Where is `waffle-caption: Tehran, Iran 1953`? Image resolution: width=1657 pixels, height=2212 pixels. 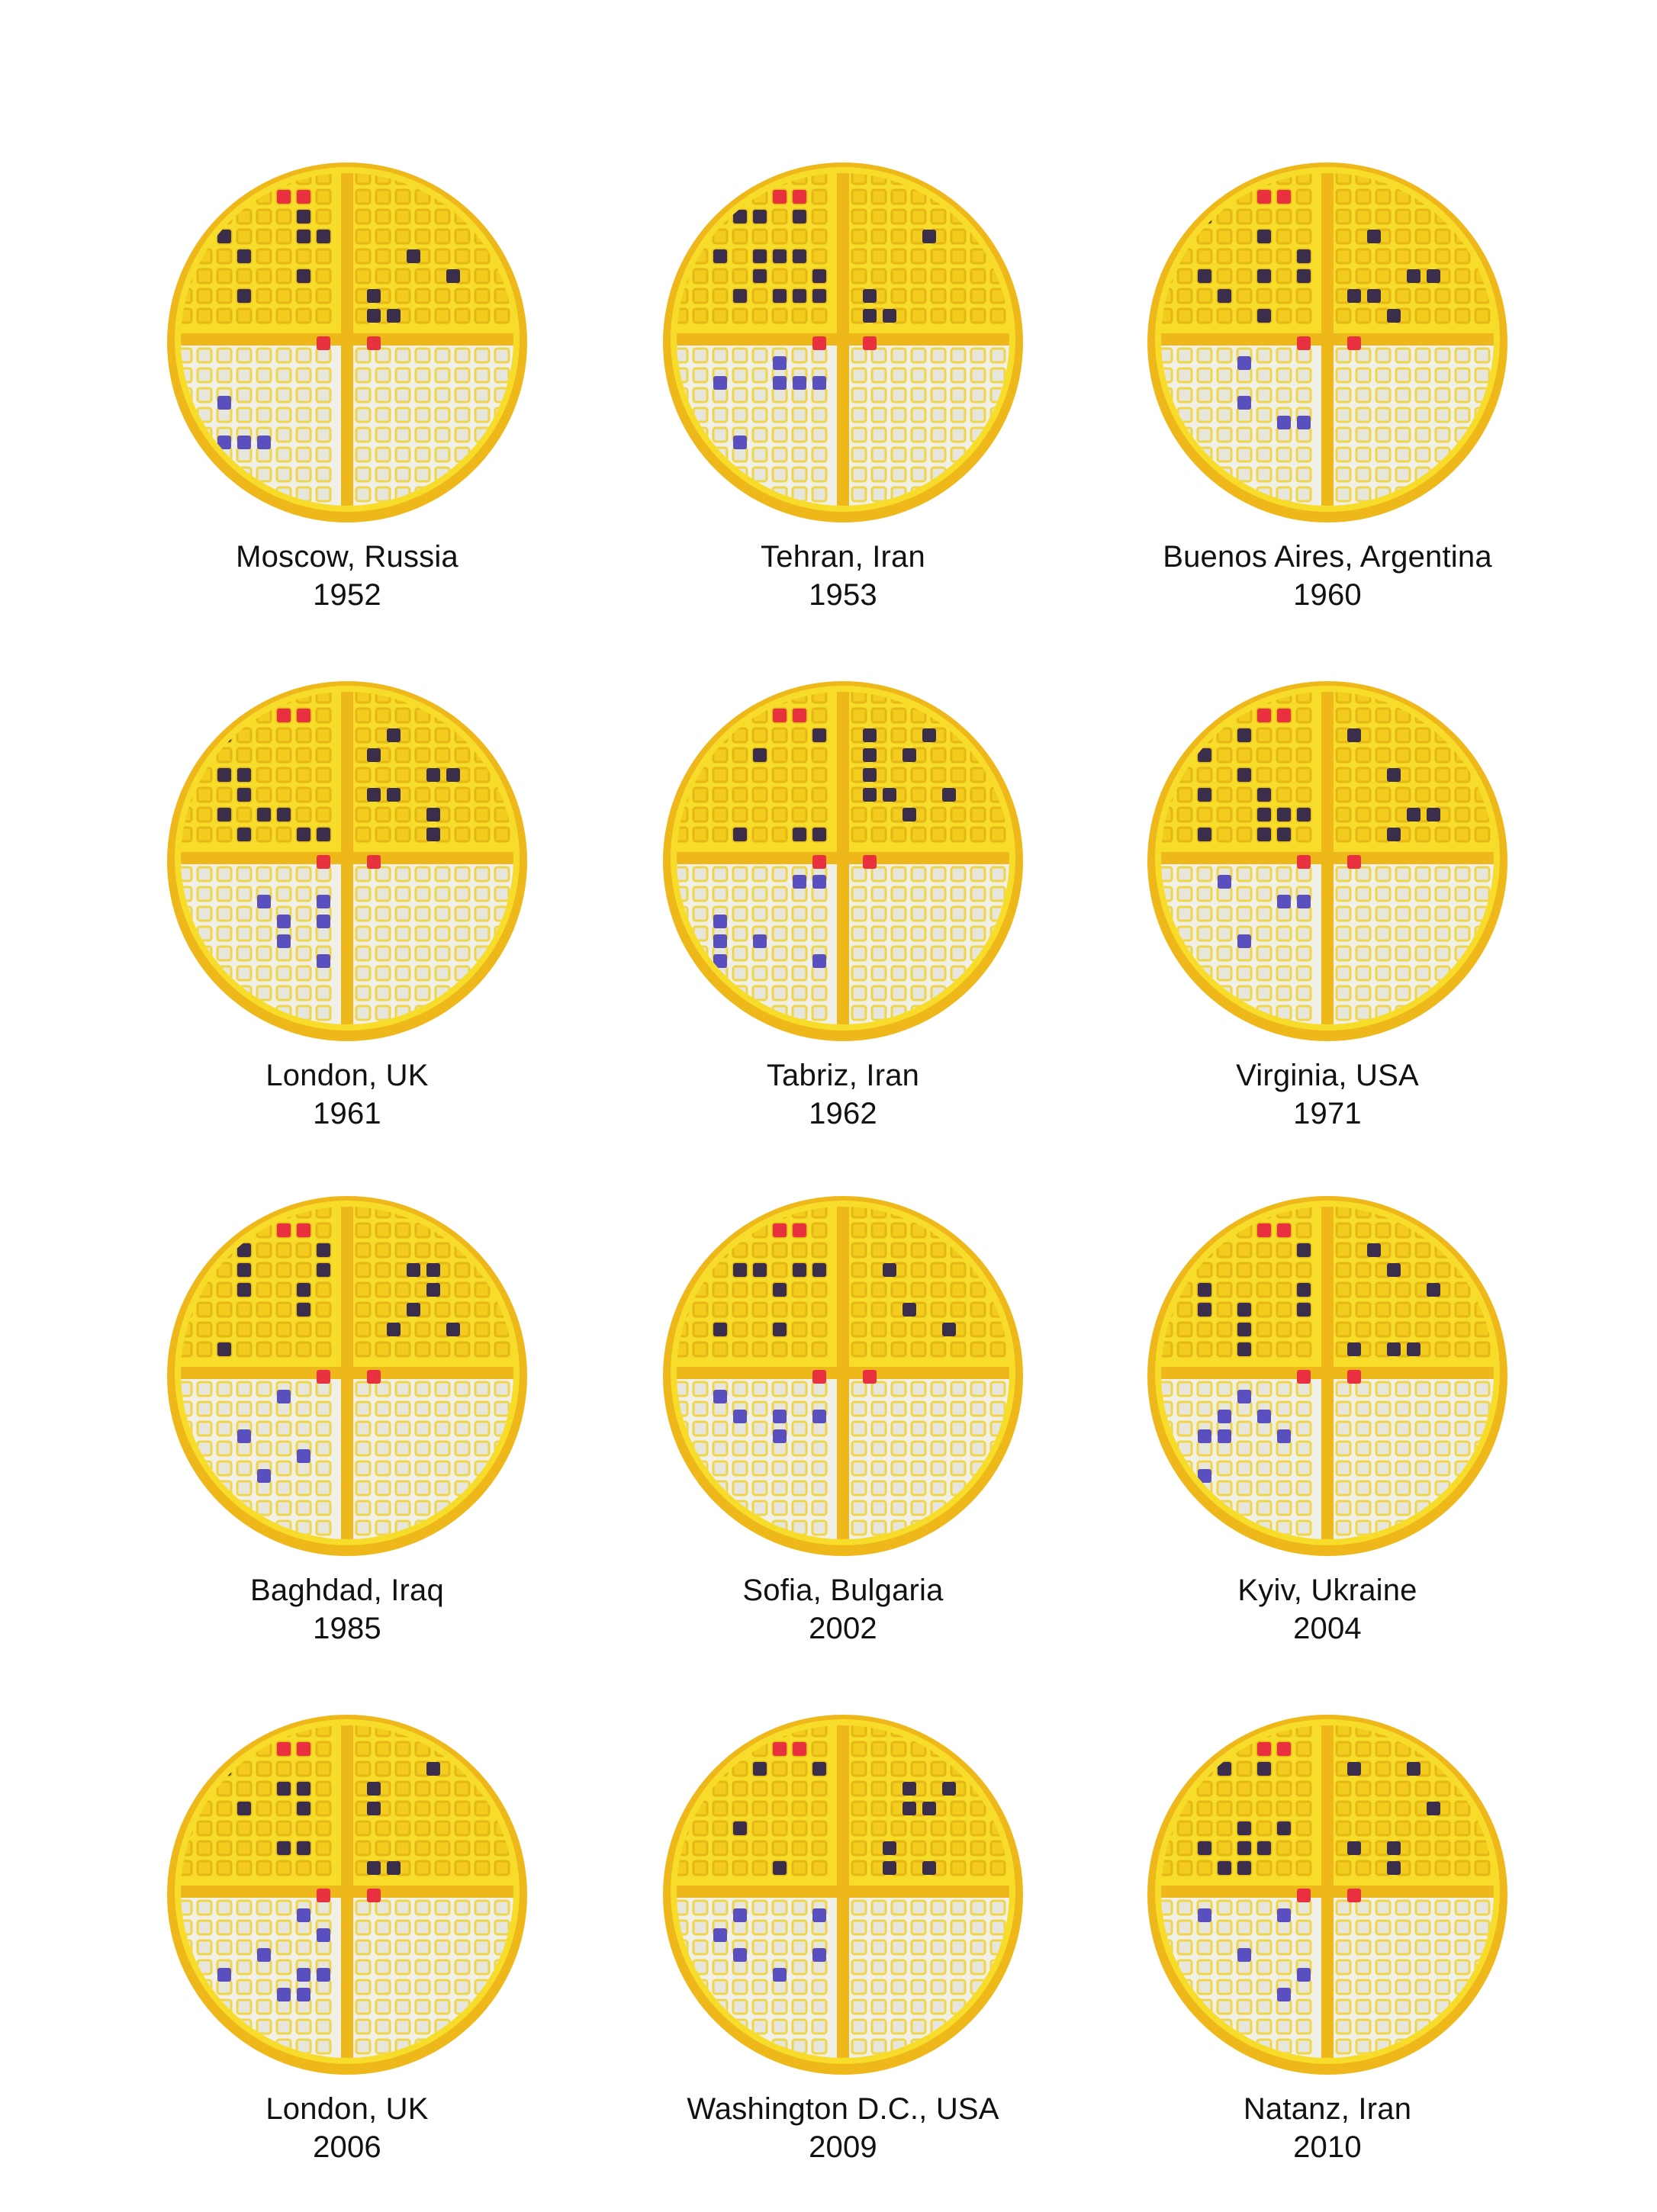 waffle-caption: Tehran, Iran 1953 is located at coordinates (843, 576).